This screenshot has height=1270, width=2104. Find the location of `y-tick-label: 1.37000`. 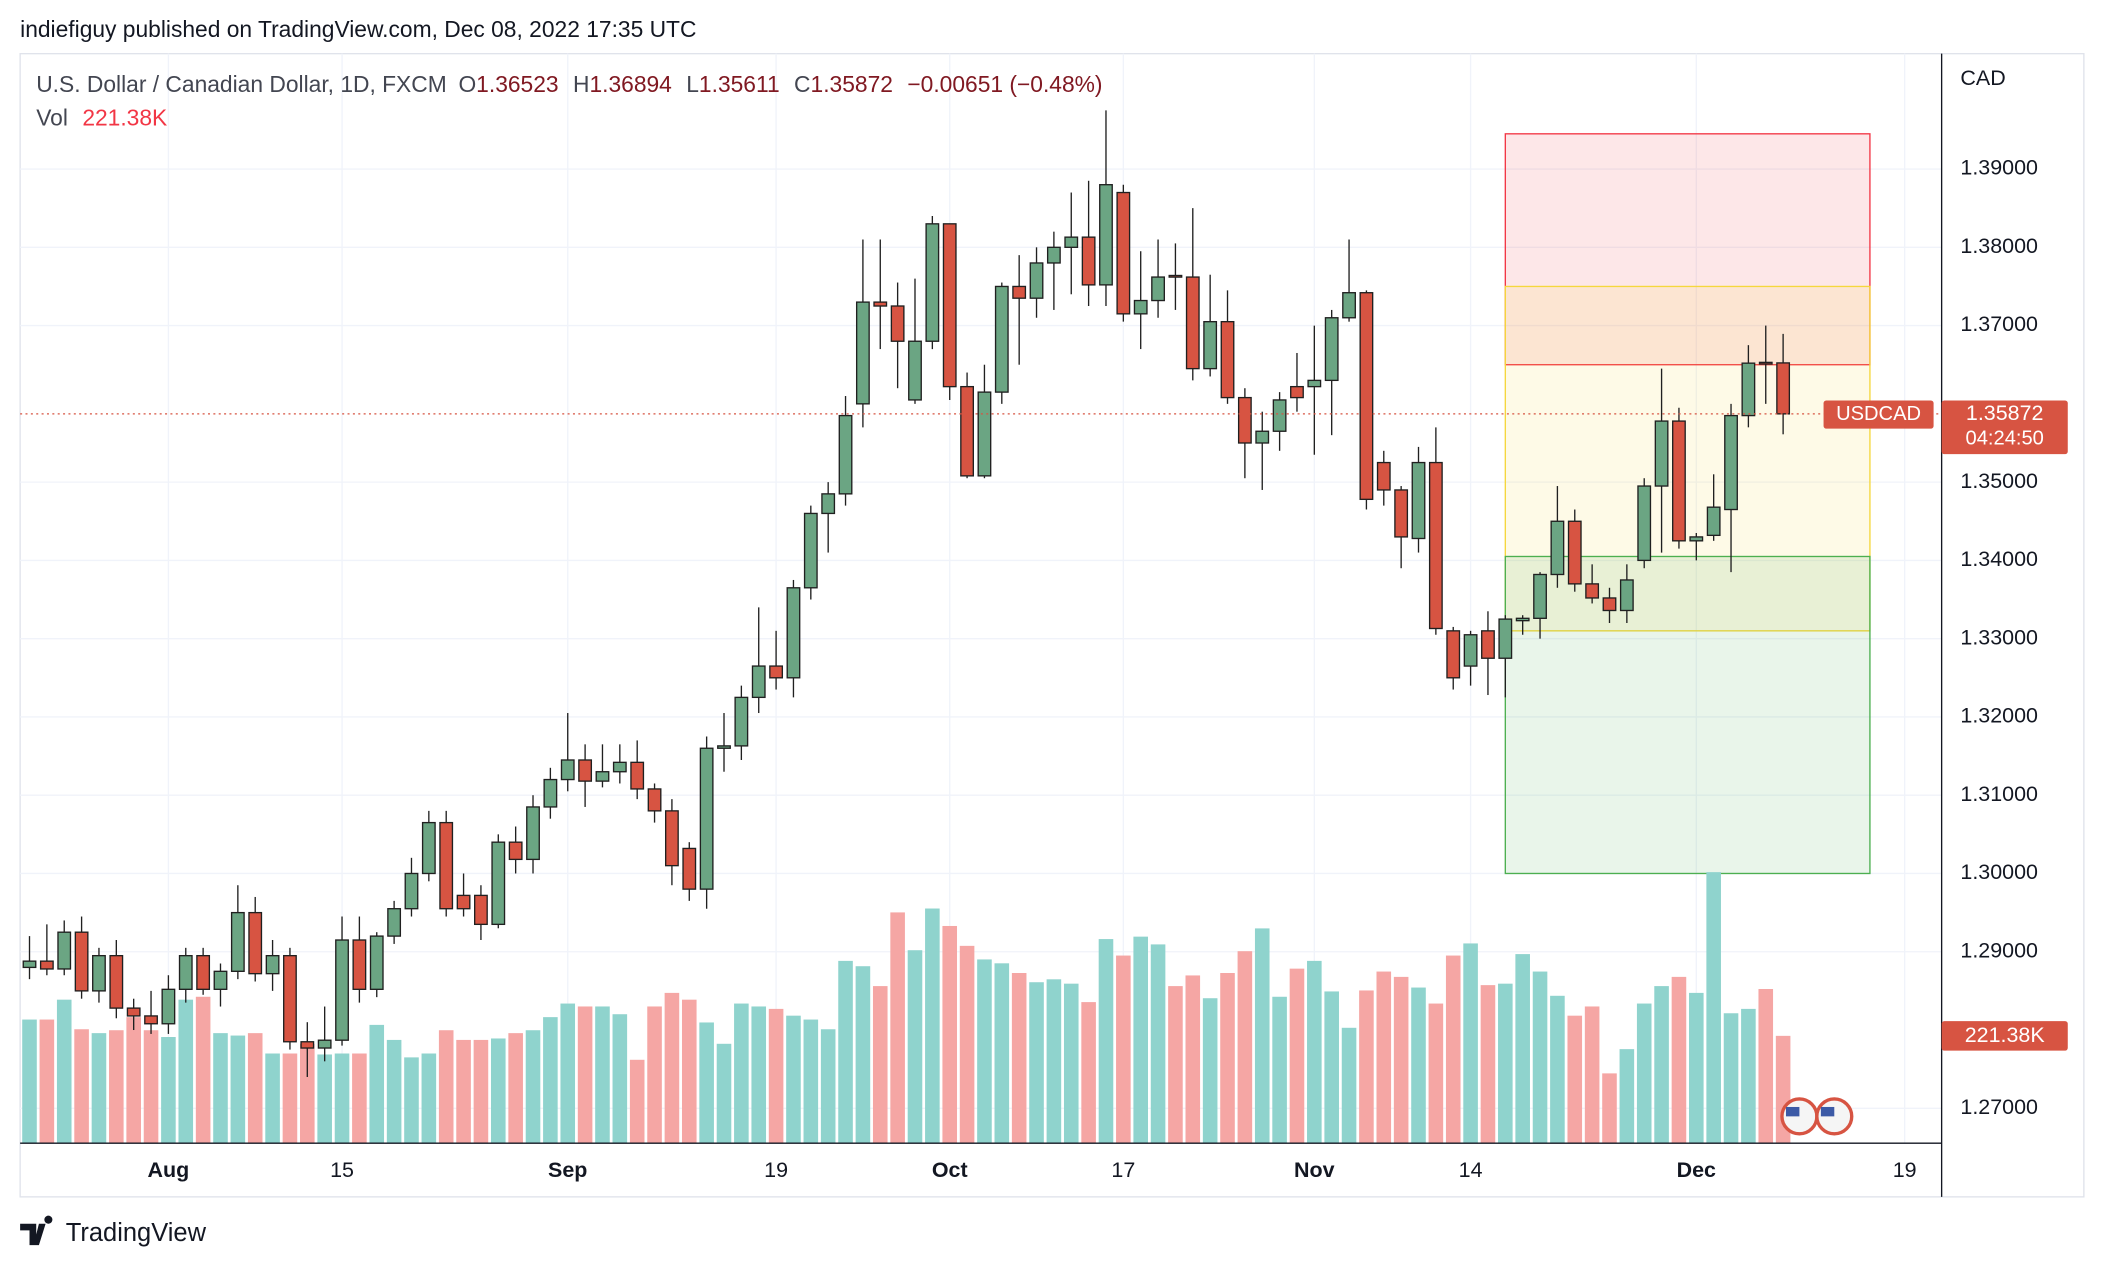

y-tick-label: 1.37000 is located at coordinates (1999, 324).